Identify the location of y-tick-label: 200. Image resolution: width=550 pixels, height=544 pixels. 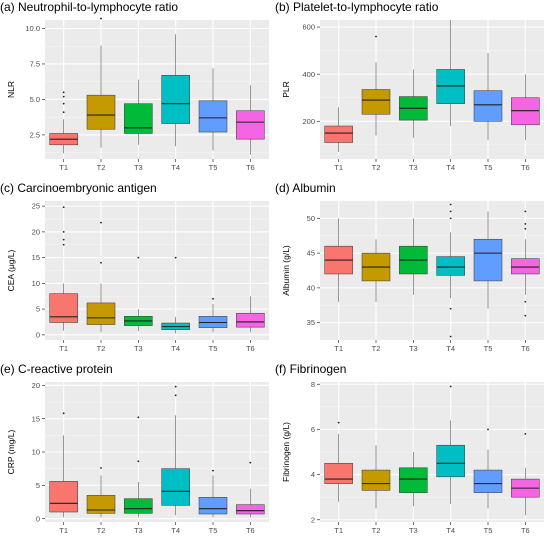
(308, 121).